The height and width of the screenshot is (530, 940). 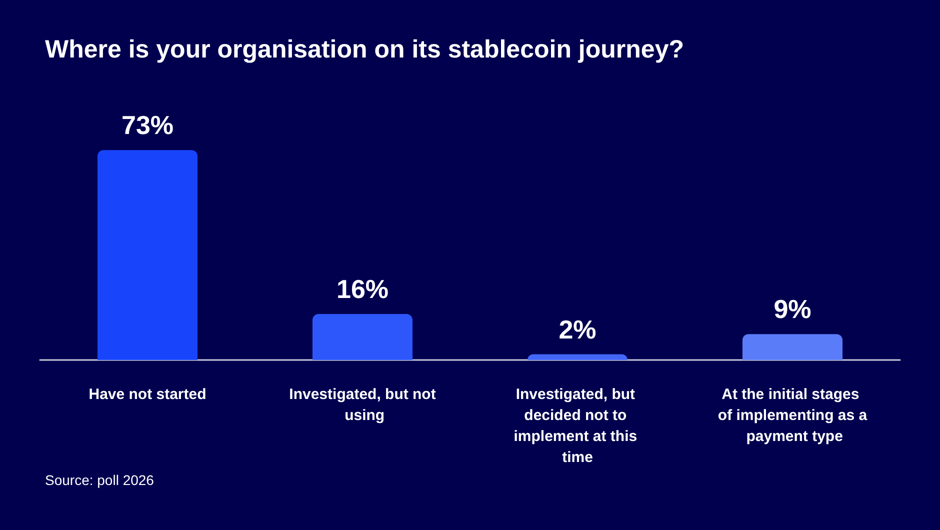 What do you see at coordinates (147, 125) in the screenshot?
I see `data-label: 73%` at bounding box center [147, 125].